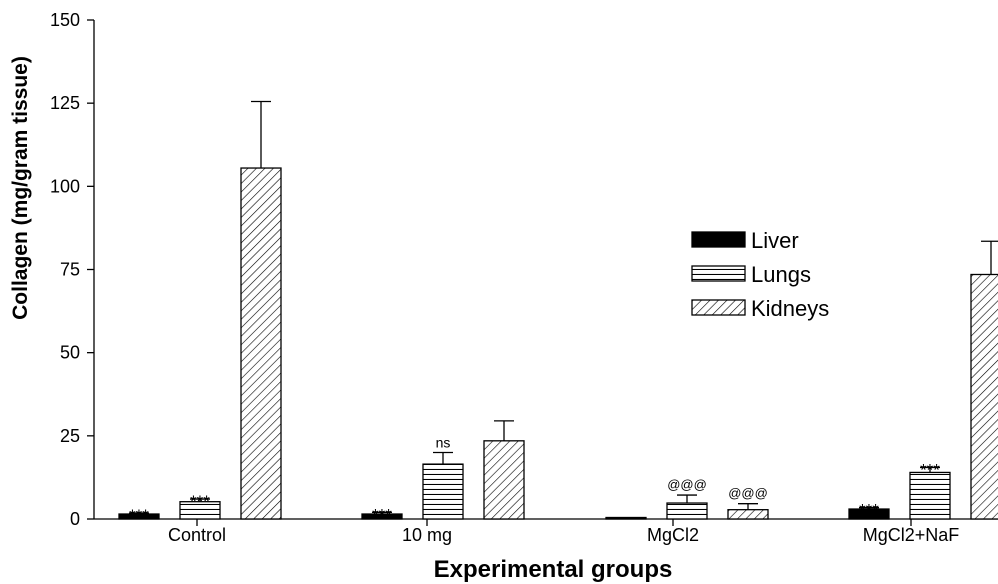 The width and height of the screenshot is (998, 584). I want to click on x-tick-label: Control, so click(197, 535).